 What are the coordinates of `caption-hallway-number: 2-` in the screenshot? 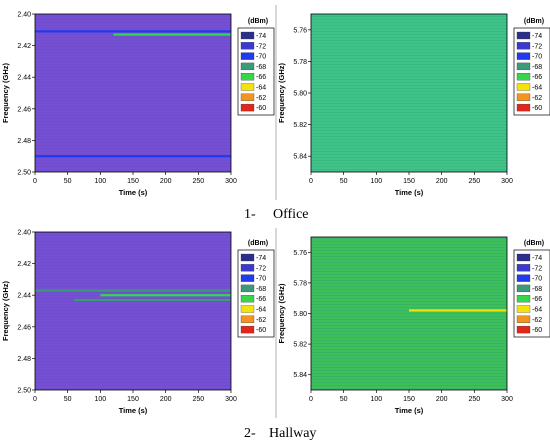 It's located at (250, 433).